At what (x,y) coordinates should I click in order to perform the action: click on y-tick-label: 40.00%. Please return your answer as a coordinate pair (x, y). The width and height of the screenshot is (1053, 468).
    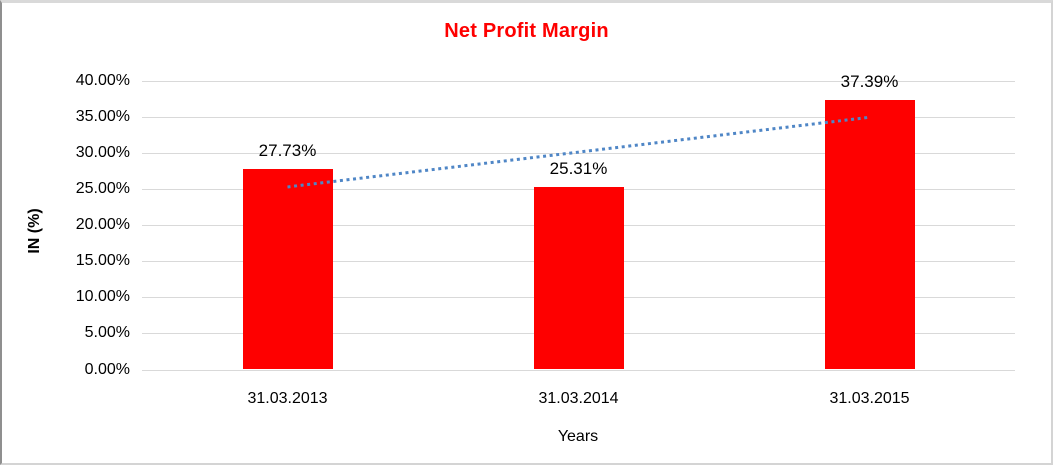
    Looking at the image, I should click on (102, 80).